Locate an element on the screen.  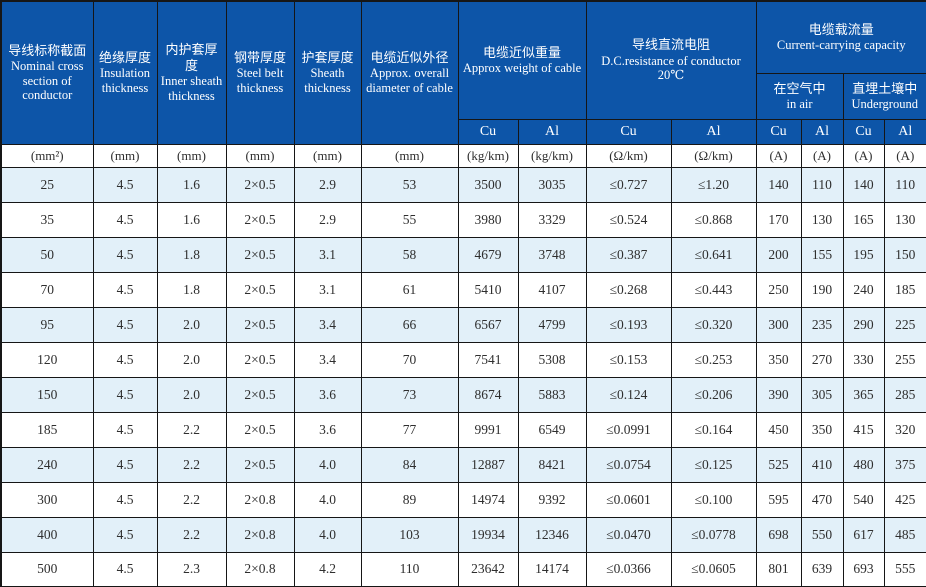
table-cell: 3.6 is located at coordinates (327, 429).